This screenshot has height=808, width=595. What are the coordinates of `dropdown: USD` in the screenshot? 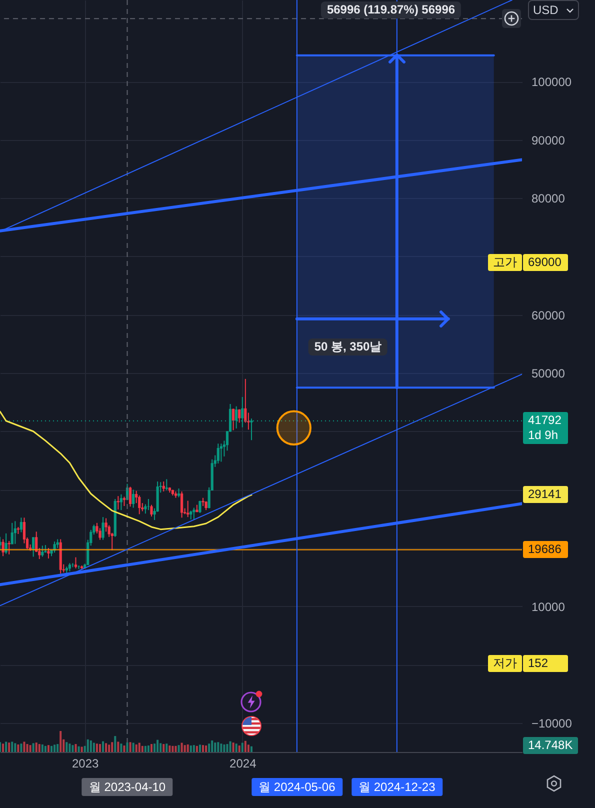 It's located at (553, 10).